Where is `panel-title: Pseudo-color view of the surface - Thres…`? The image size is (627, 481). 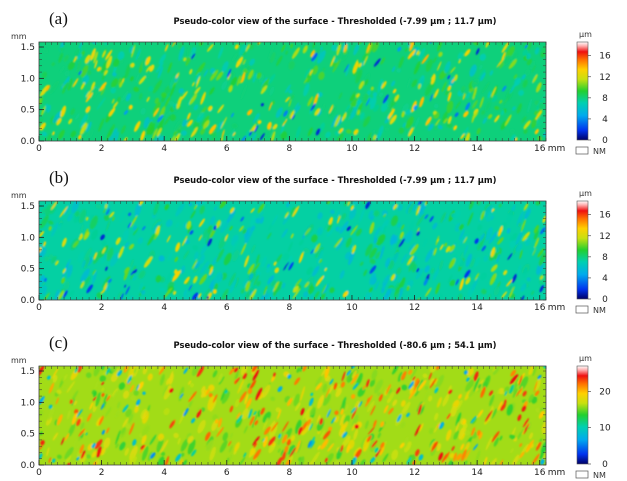 panel-title: Pseudo-color view of the surface - Thres… is located at coordinates (335, 21).